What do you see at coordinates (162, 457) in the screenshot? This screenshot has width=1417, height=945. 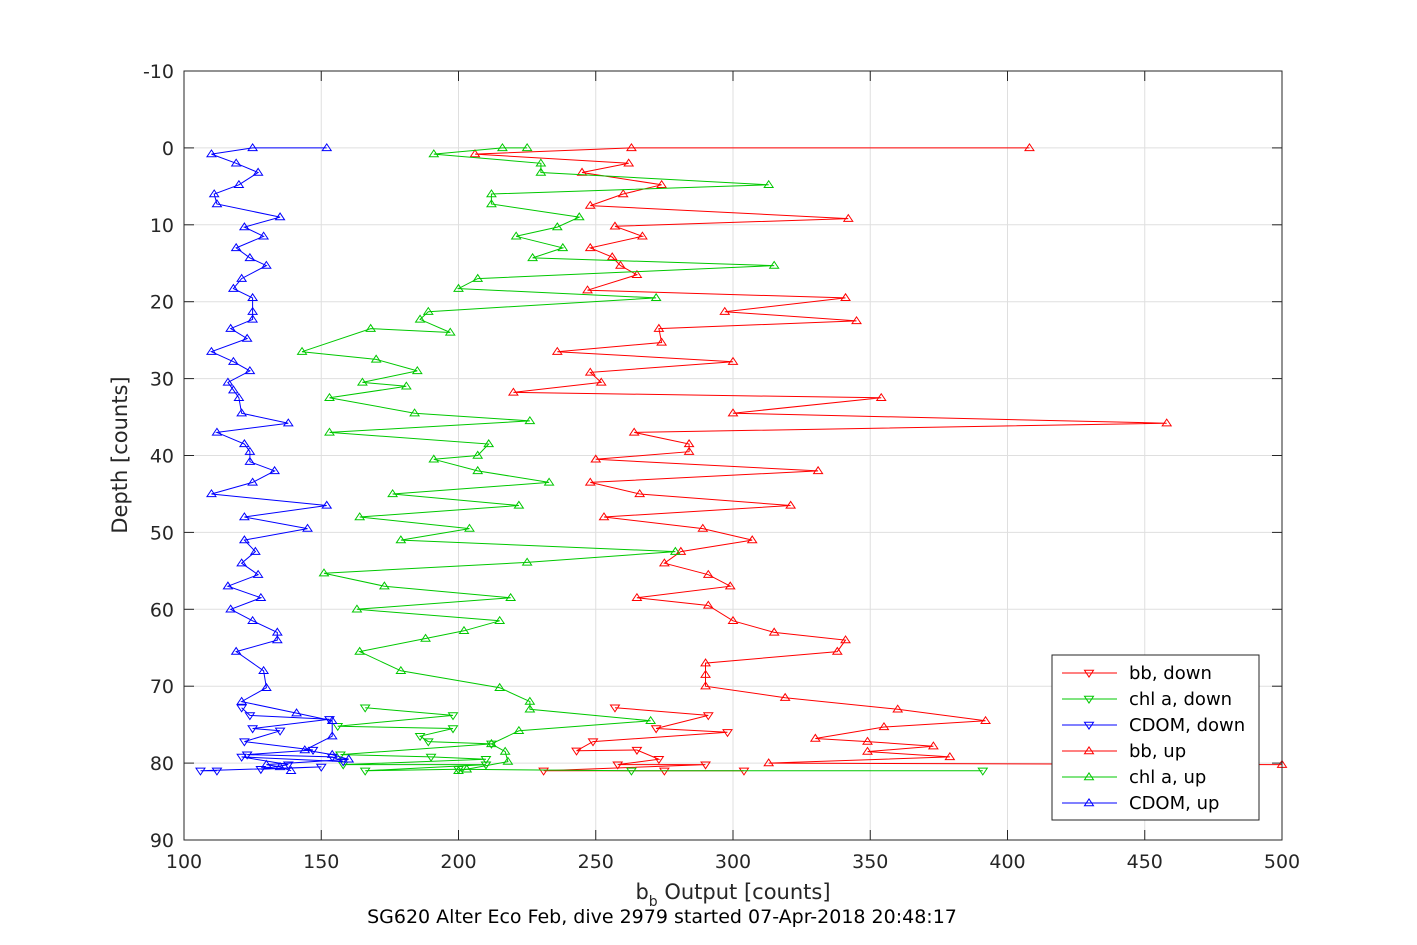 I see `y-tick-label: 40` at bounding box center [162, 457].